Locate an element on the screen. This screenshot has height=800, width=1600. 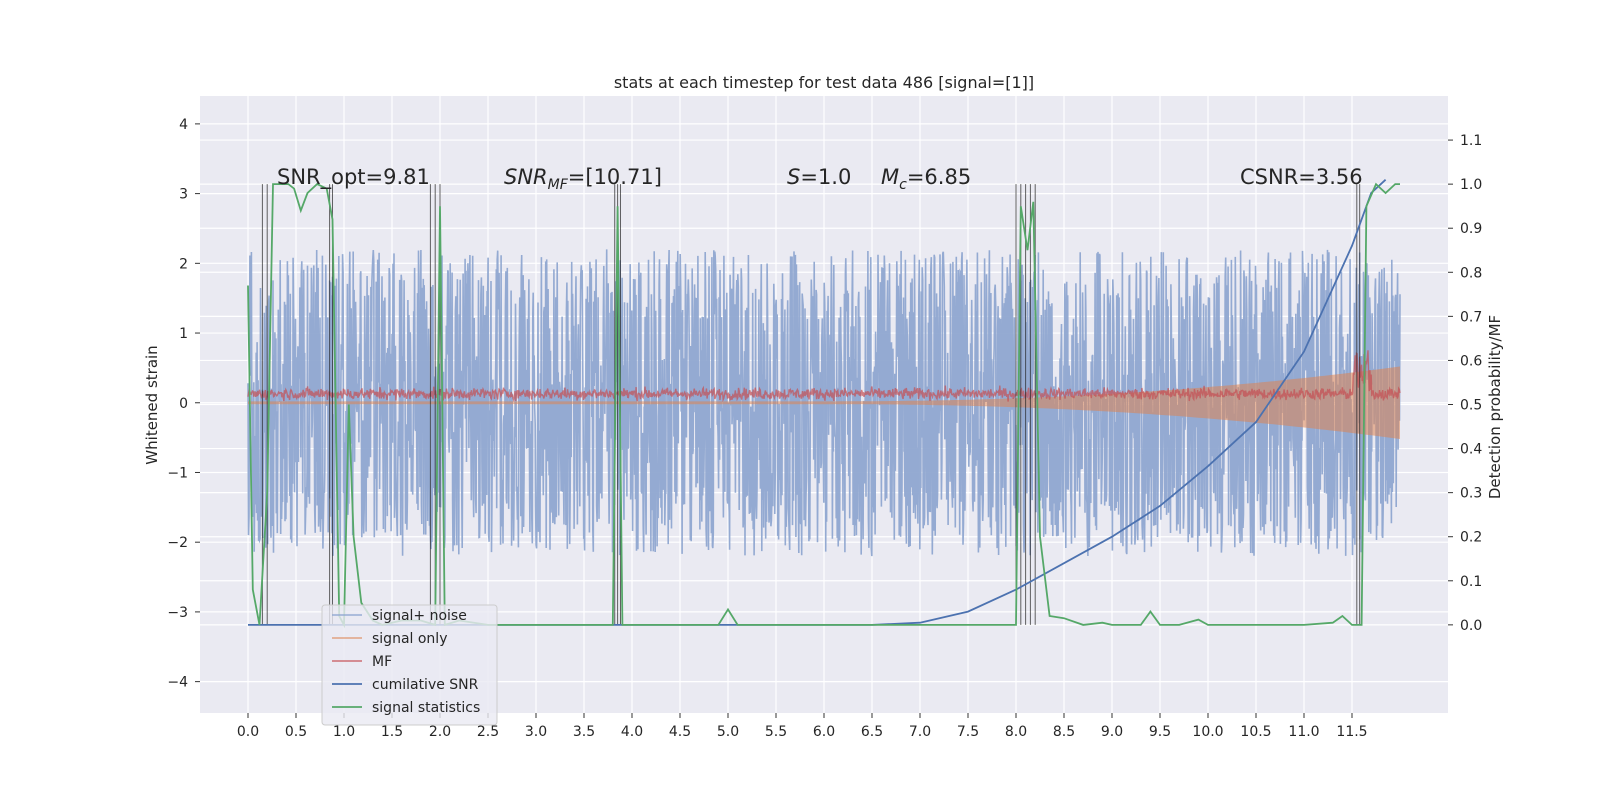
annotation-csnr: CSNR=3.56 is located at coordinates (1301, 177).